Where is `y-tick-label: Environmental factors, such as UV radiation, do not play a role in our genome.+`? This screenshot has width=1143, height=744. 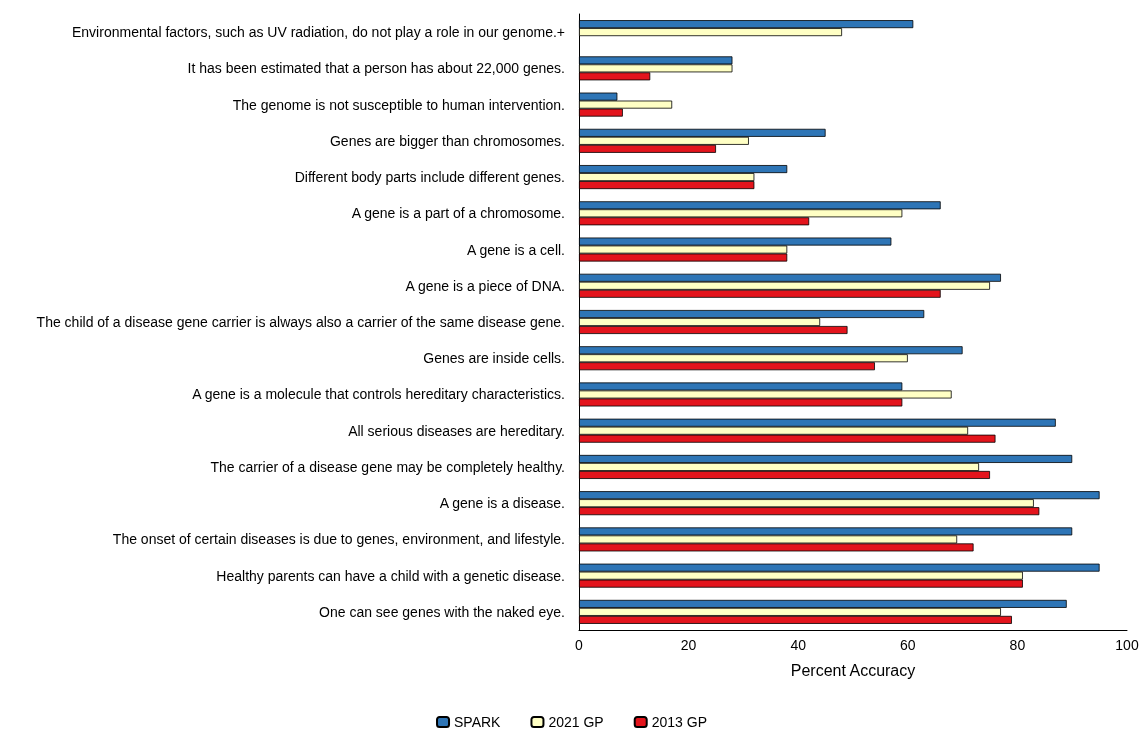
y-tick-label: Environmental factors, such as UV radiation, do not play a role in our genome.+ is located at coordinates (318, 32).